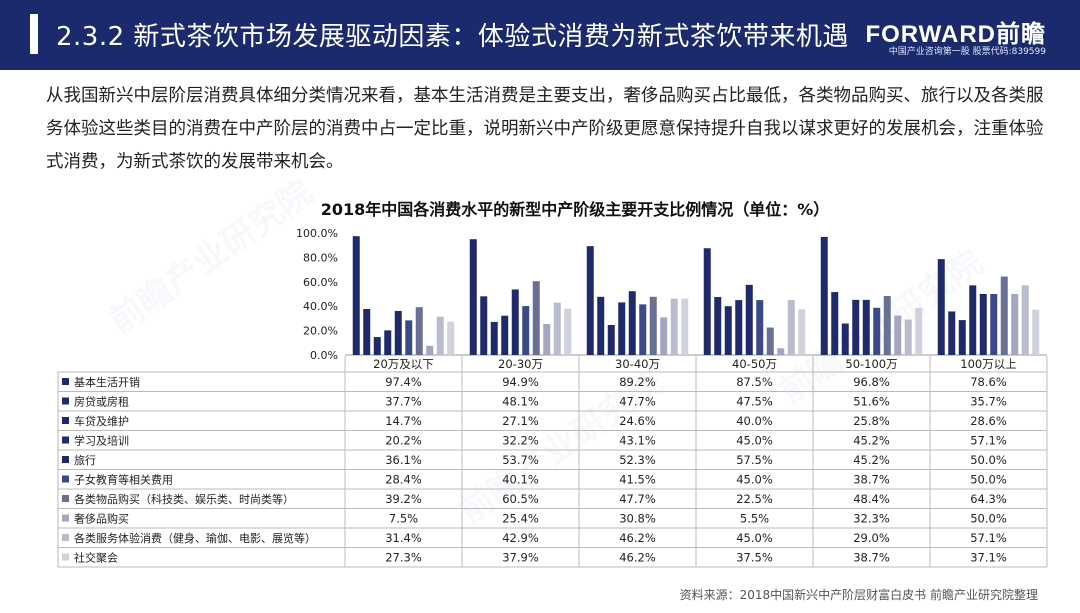  What do you see at coordinates (871, 402) in the screenshot?
I see `data-label: 51.6%` at bounding box center [871, 402].